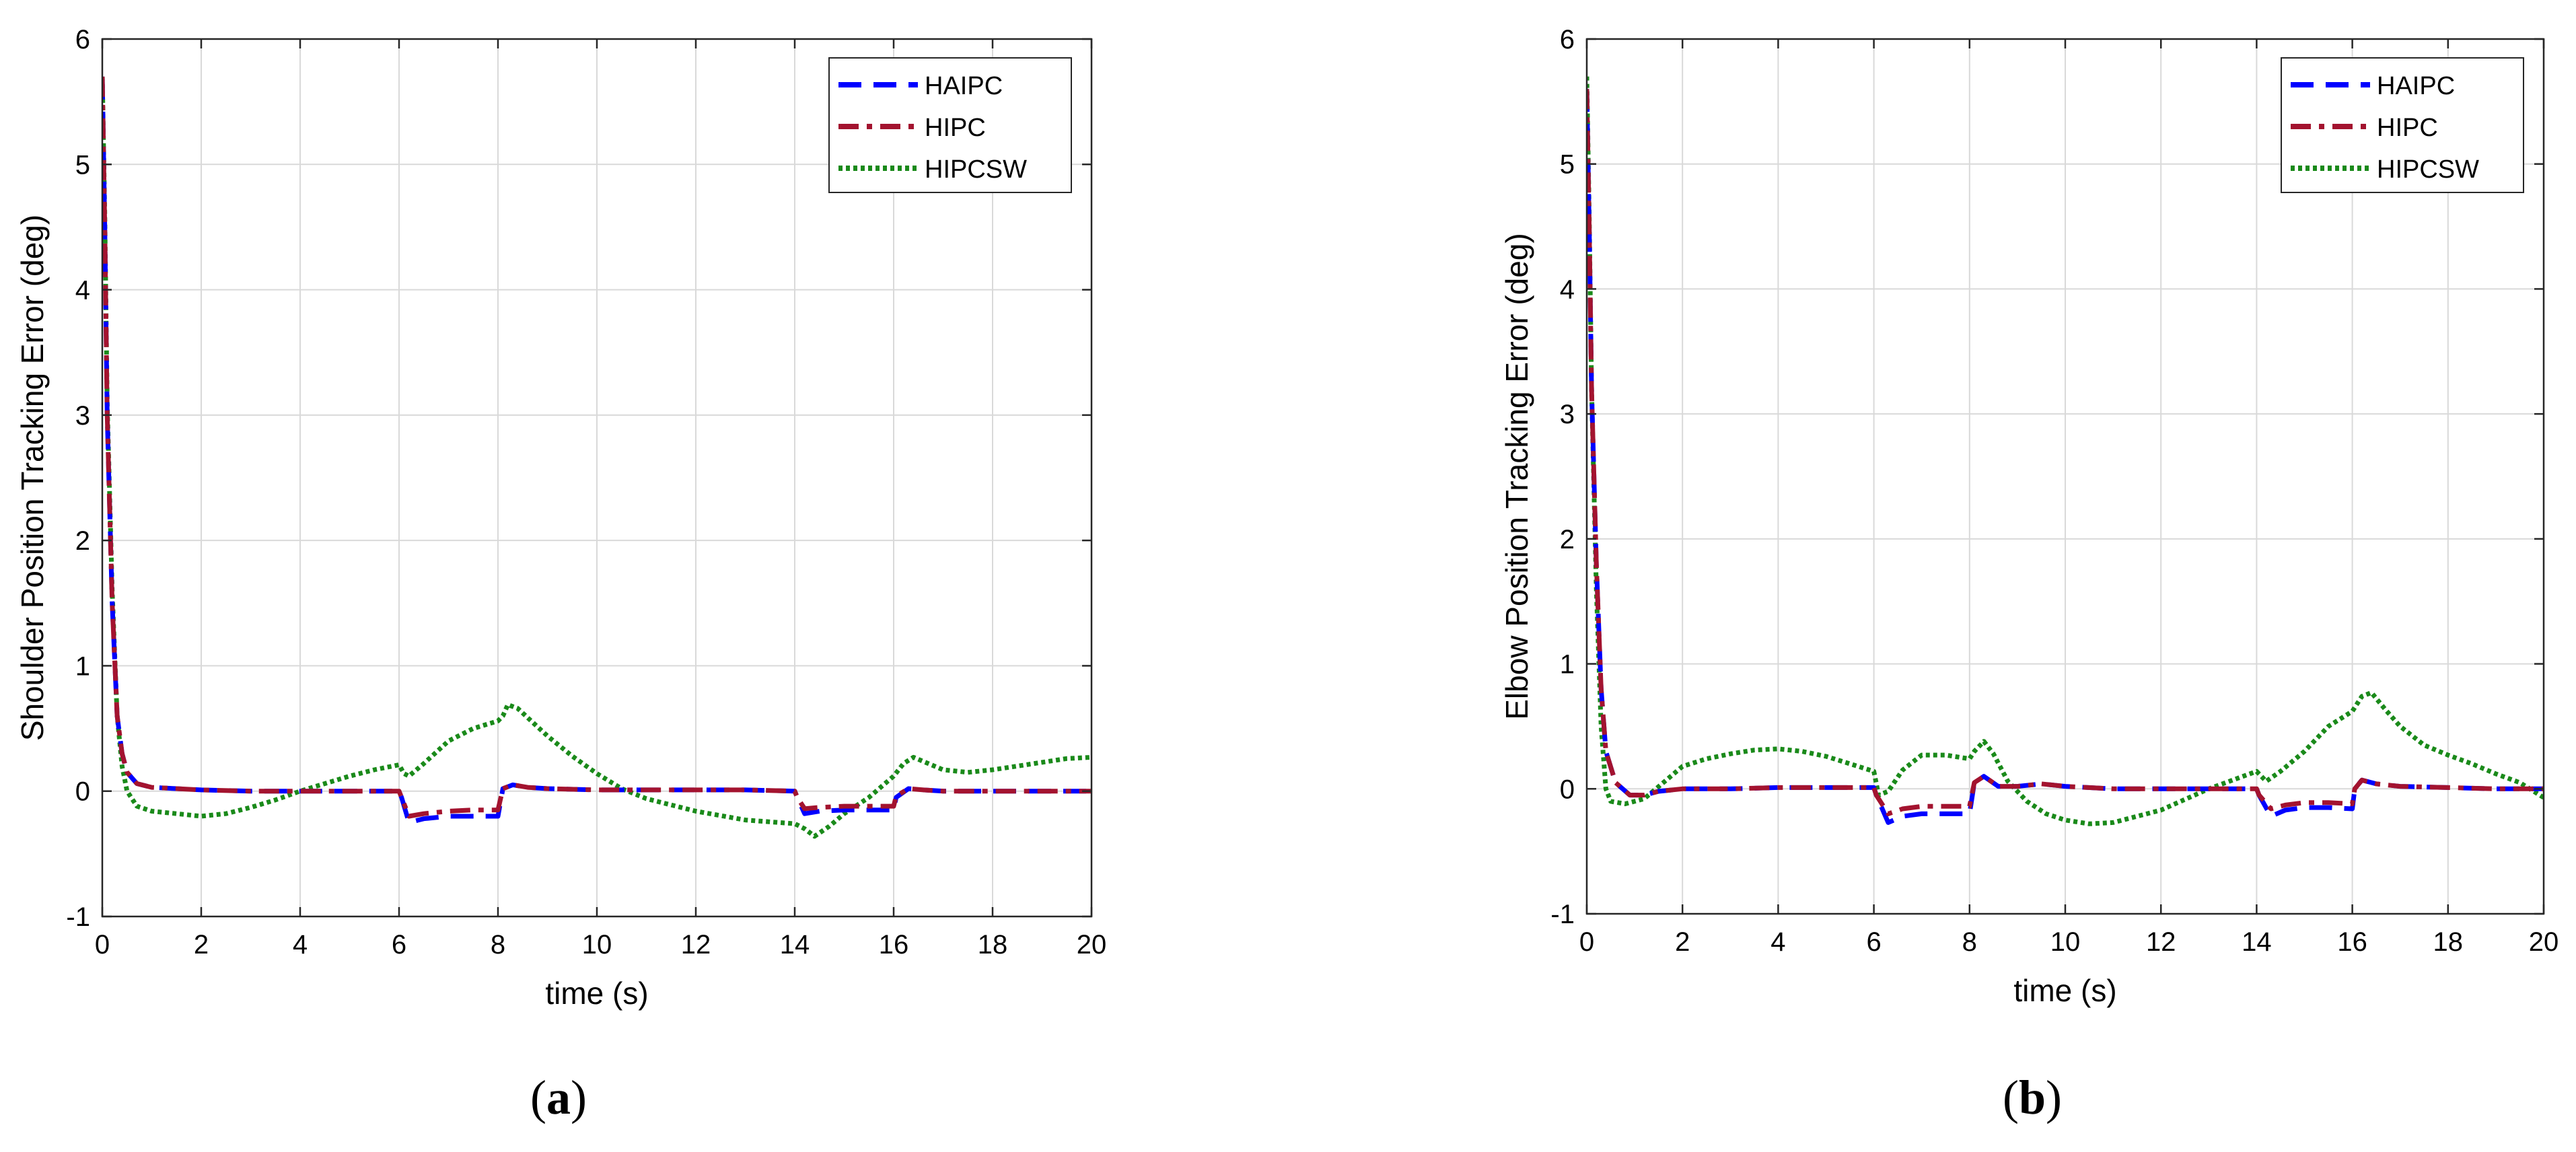 The image size is (2576, 1152). What do you see at coordinates (32, 478) in the screenshot?
I see `y-axis-label: Shoulder Position Tracking Error (deg)` at bounding box center [32, 478].